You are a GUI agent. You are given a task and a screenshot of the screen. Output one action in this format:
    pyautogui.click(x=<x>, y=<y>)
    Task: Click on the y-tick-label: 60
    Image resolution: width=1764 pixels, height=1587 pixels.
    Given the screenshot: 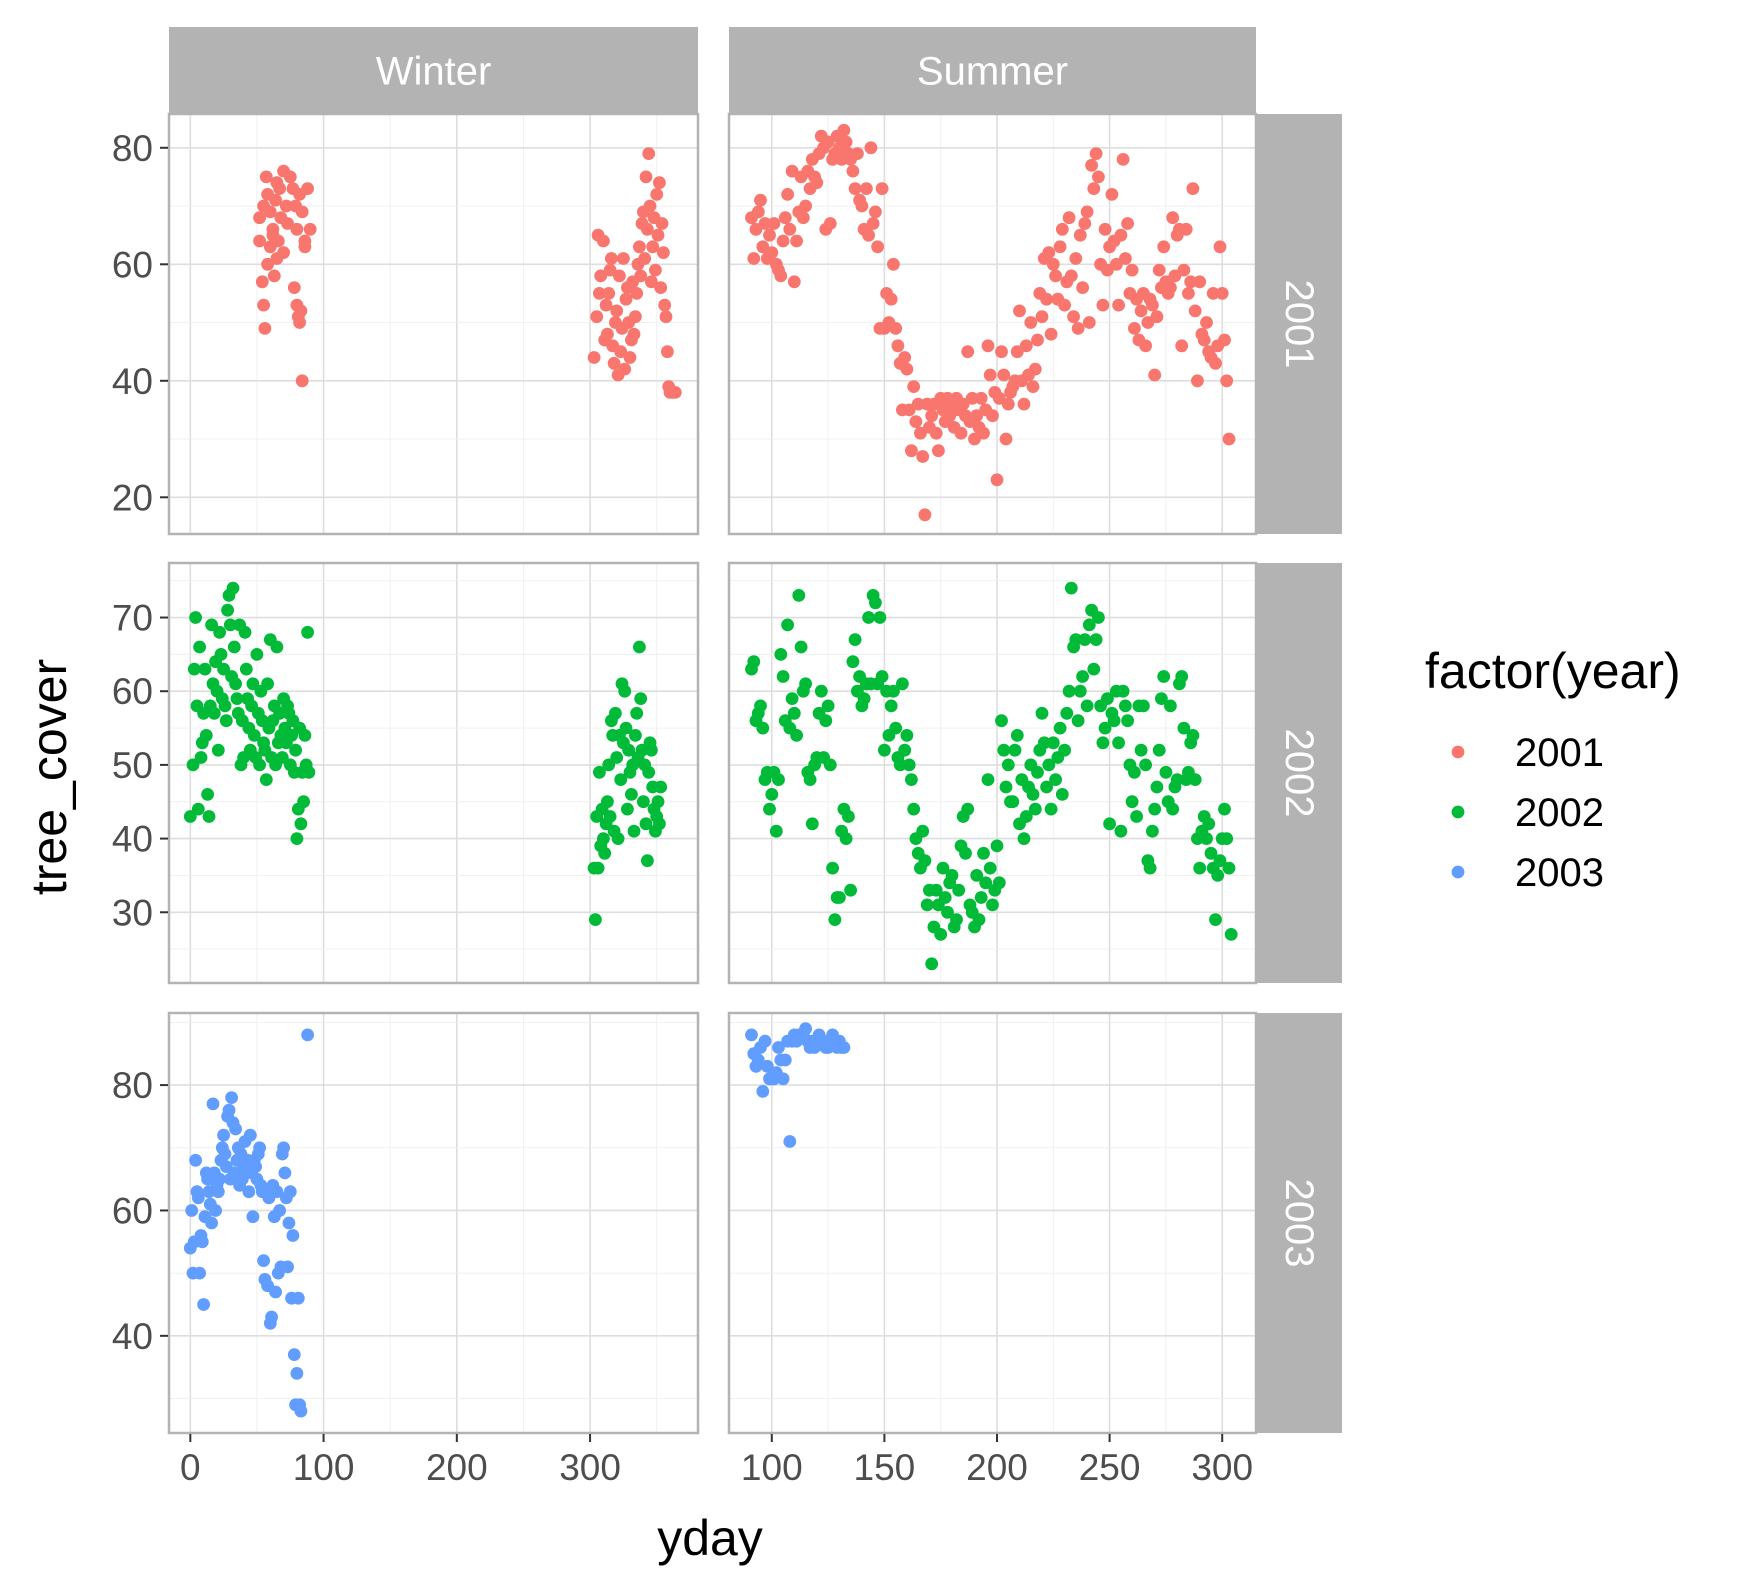 What is the action you would take?
    pyautogui.click(x=132, y=691)
    